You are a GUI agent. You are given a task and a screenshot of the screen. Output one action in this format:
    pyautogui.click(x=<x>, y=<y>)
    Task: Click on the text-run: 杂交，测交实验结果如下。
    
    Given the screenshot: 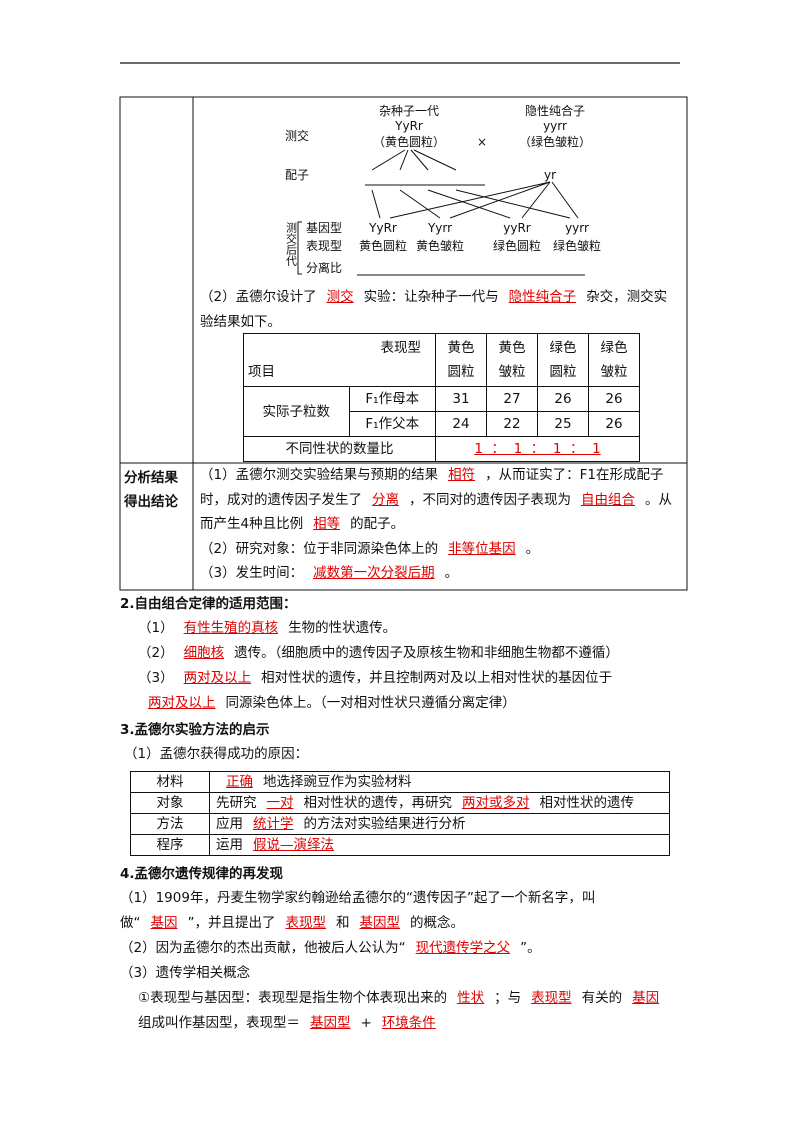 What is the action you would take?
    pyautogui.click(x=434, y=309)
    